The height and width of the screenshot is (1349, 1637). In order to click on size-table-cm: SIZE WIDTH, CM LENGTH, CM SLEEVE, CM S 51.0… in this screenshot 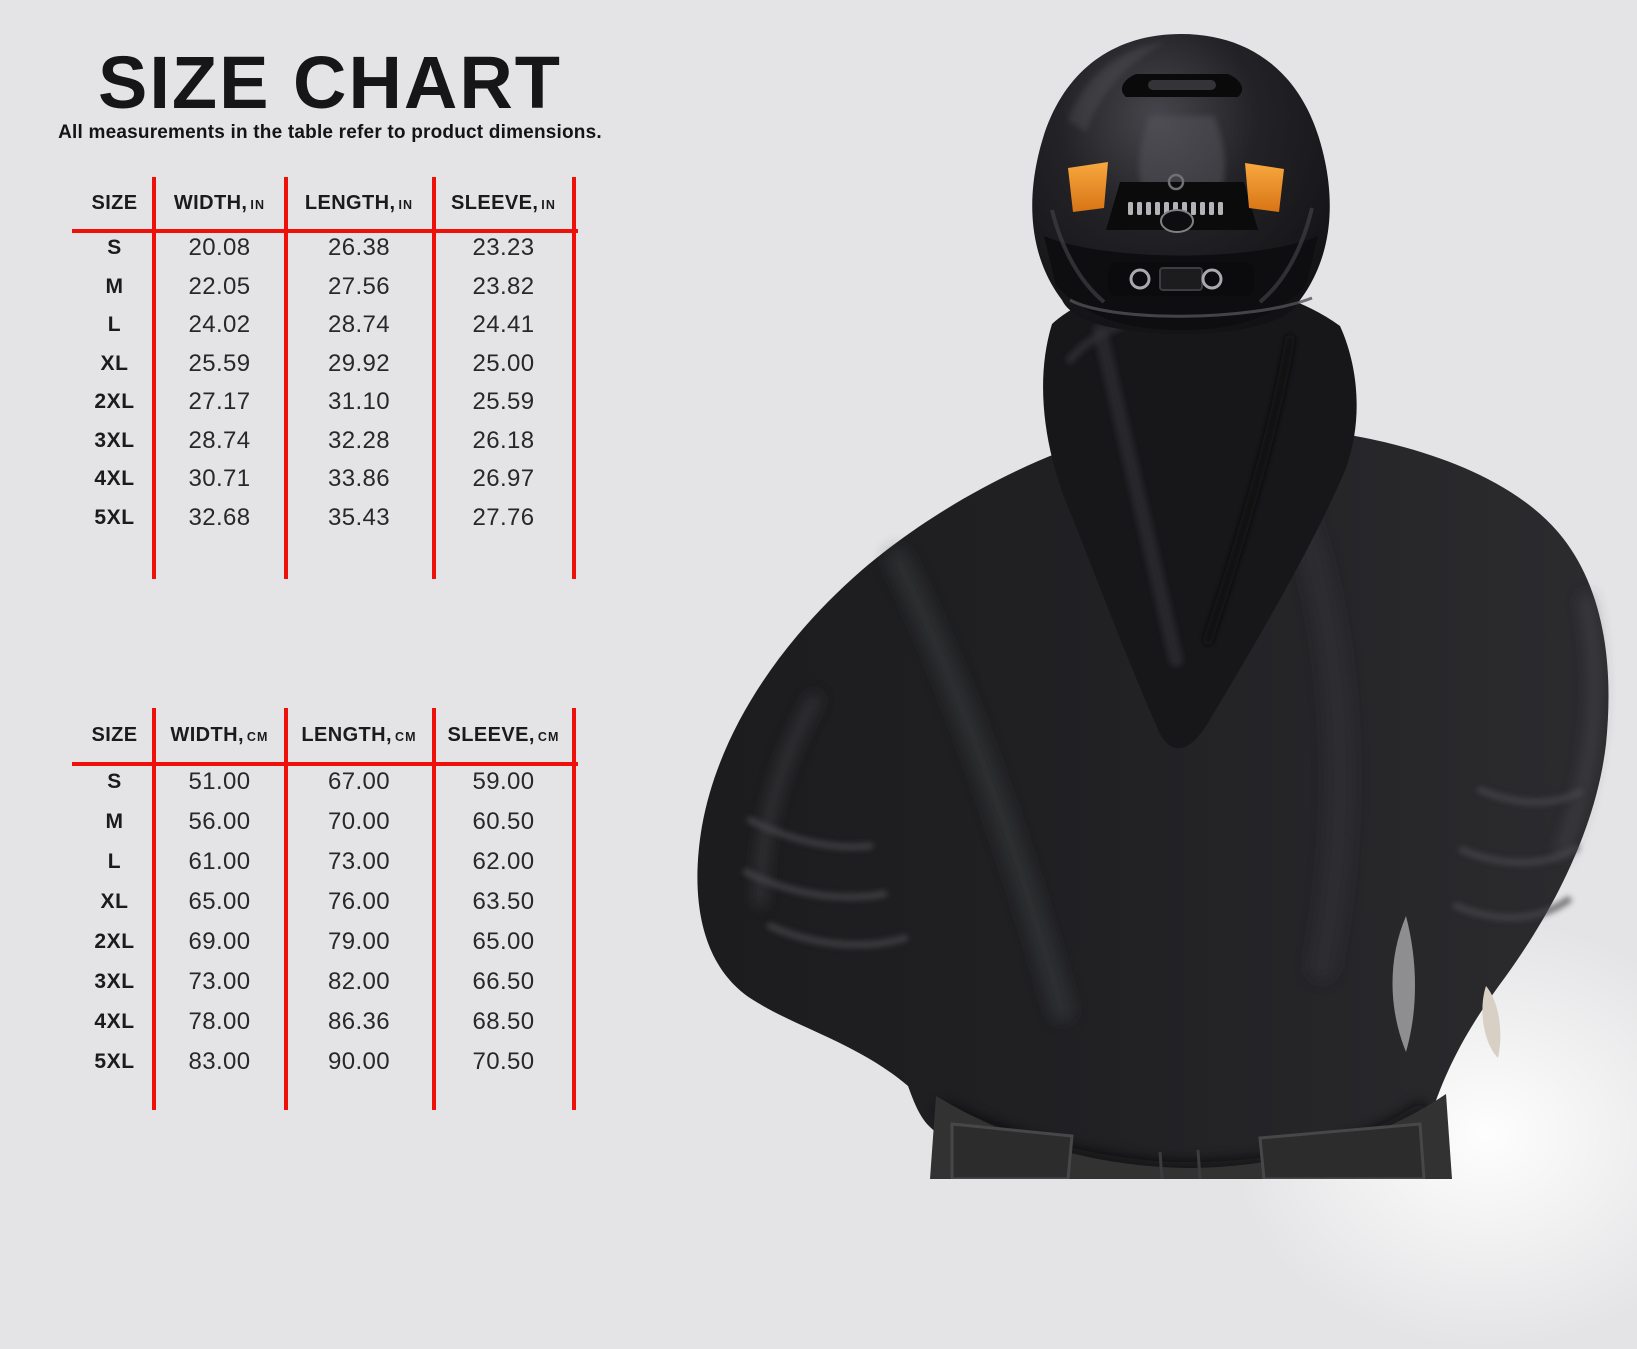, I will do `click(325, 909)`.